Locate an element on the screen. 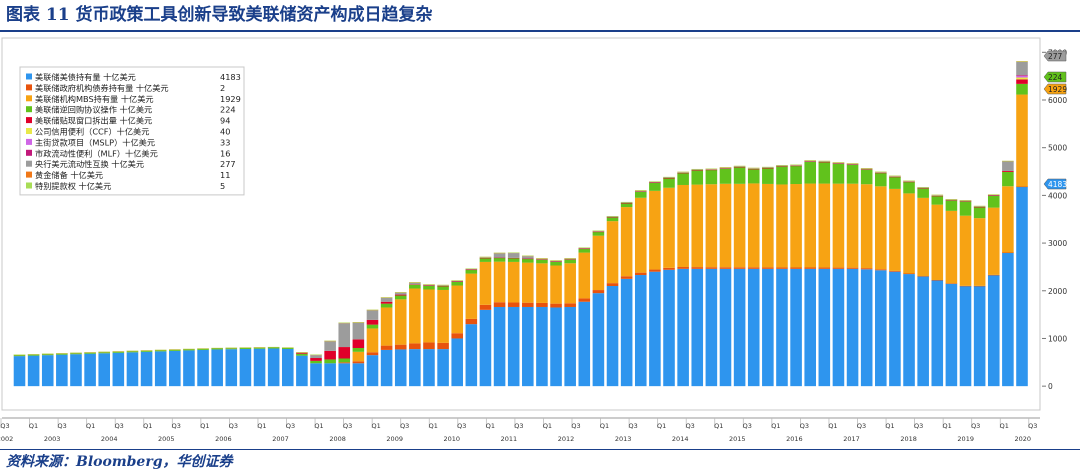 The image size is (1080, 476). y-tick-label: 4000 is located at coordinates (1057, 195).